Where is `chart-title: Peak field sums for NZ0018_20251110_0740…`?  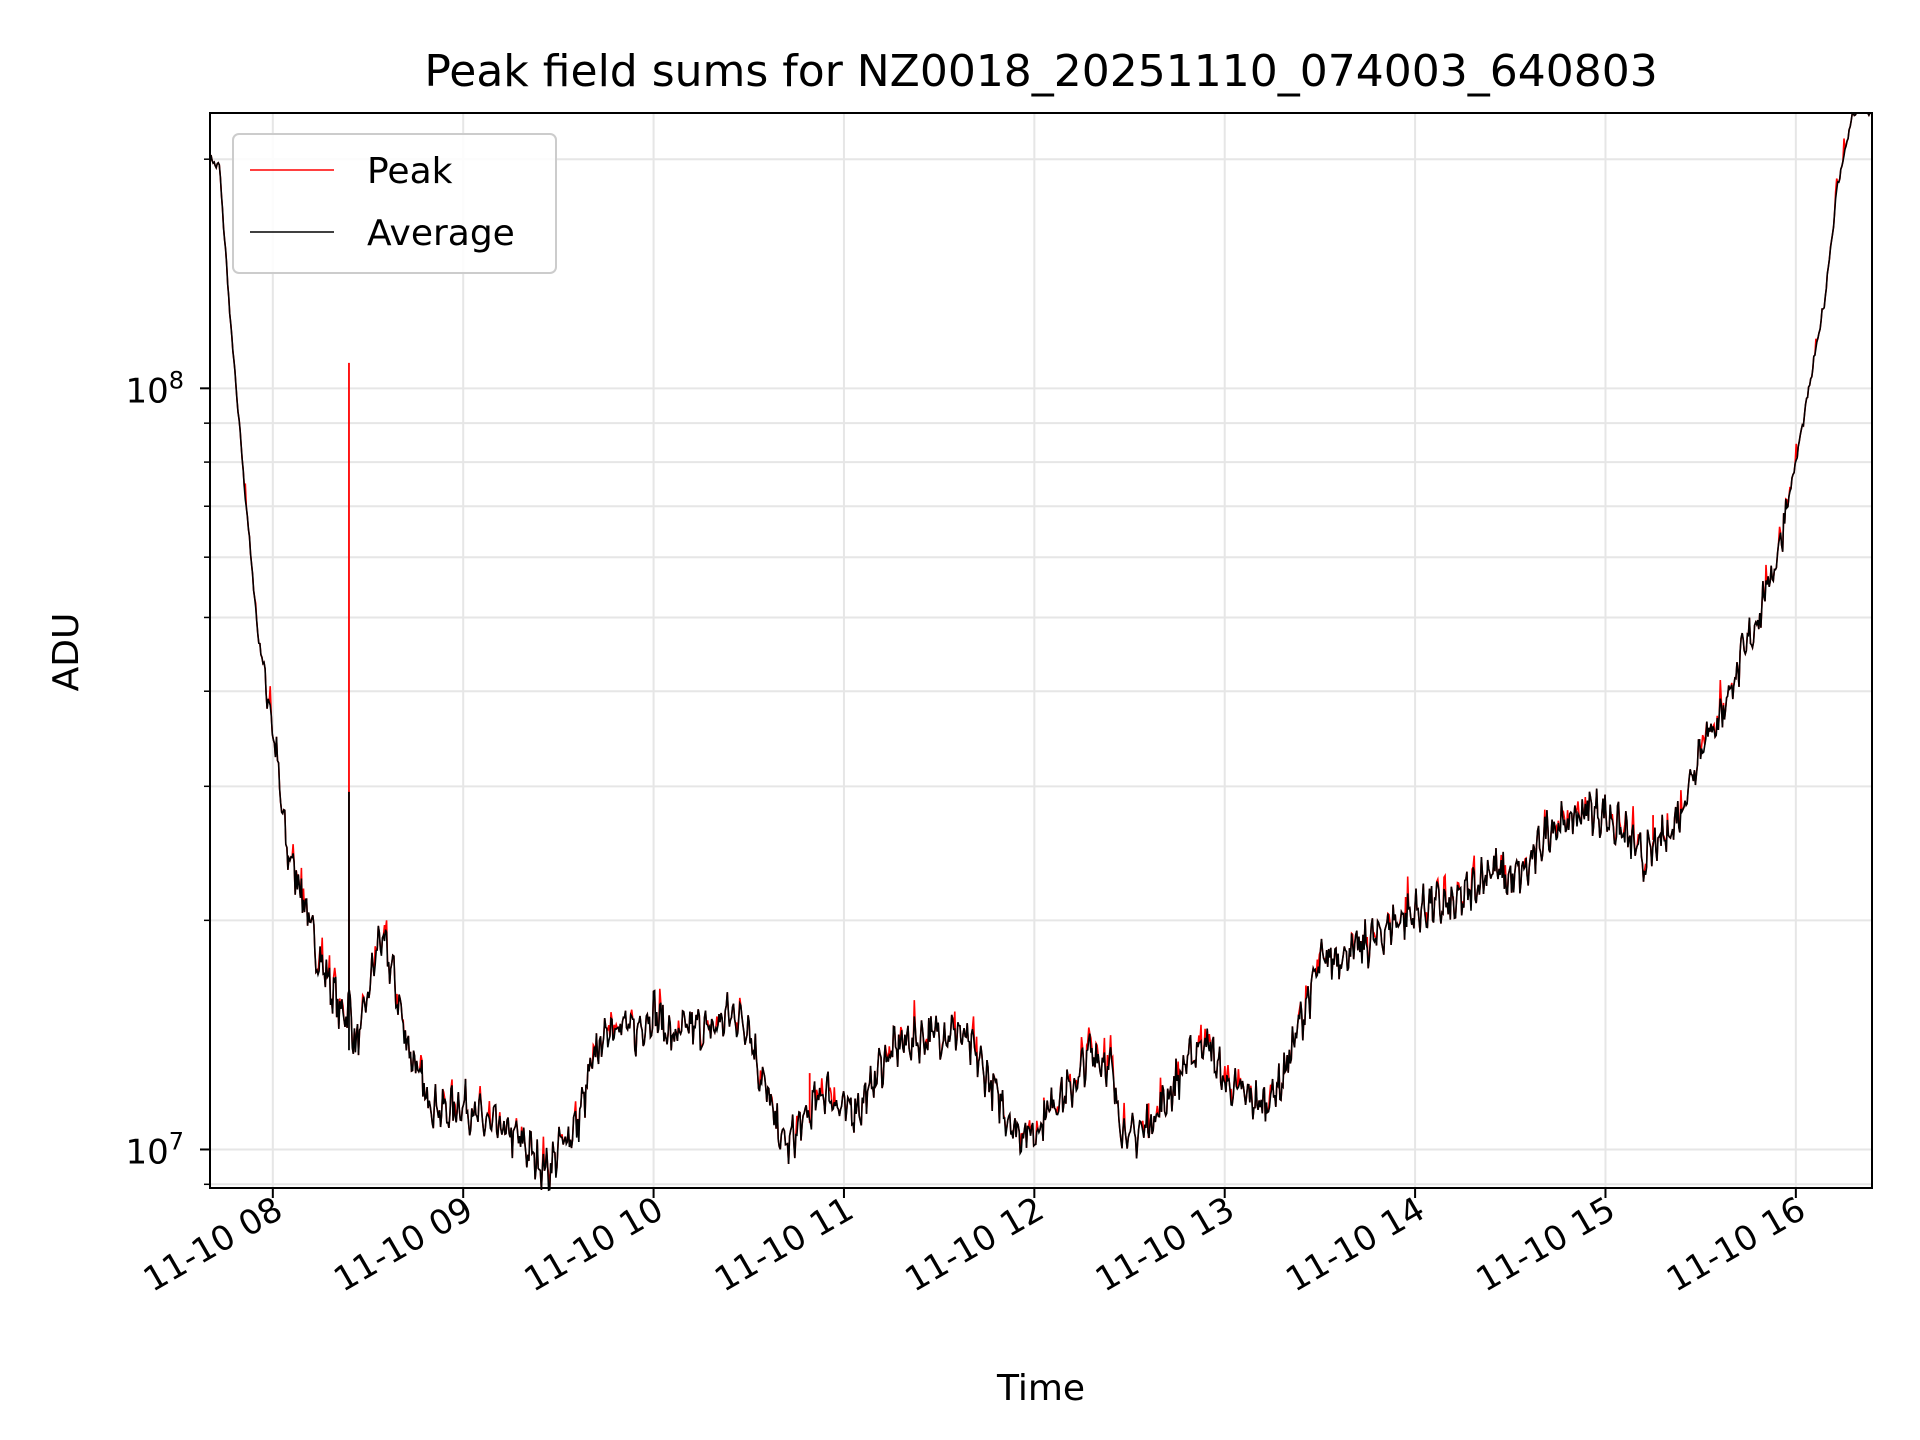
chart-title: Peak field sums for NZ0018_20251110_0740… is located at coordinates (1040, 71).